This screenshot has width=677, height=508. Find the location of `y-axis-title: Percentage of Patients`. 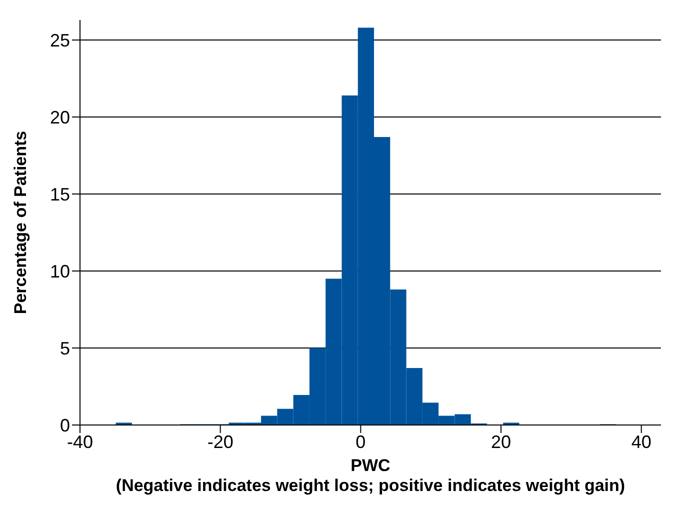

y-axis-title: Percentage of Patients is located at coordinates (20, 222).